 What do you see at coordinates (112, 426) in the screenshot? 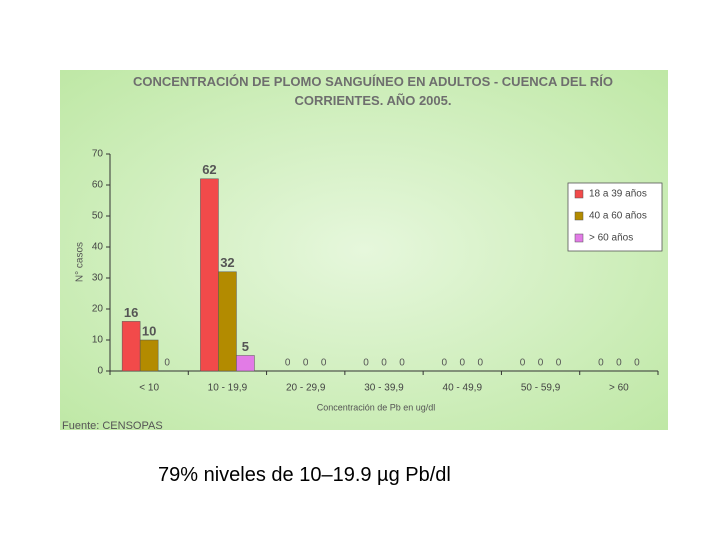
I see `source: Fuente: CENSOPAS` at bounding box center [112, 426].